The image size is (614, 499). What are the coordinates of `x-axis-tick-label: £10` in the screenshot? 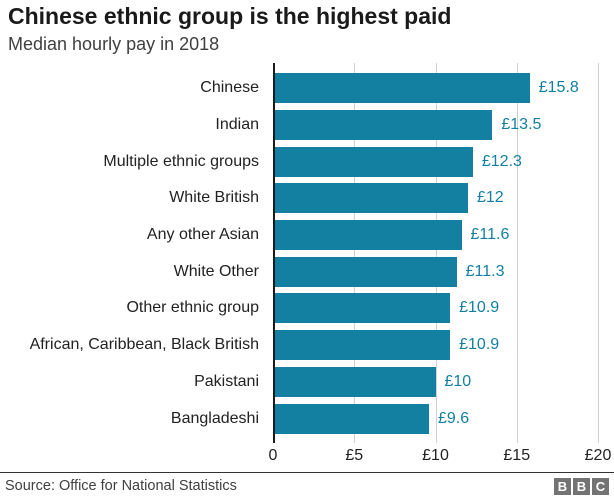 It's located at (435, 455).